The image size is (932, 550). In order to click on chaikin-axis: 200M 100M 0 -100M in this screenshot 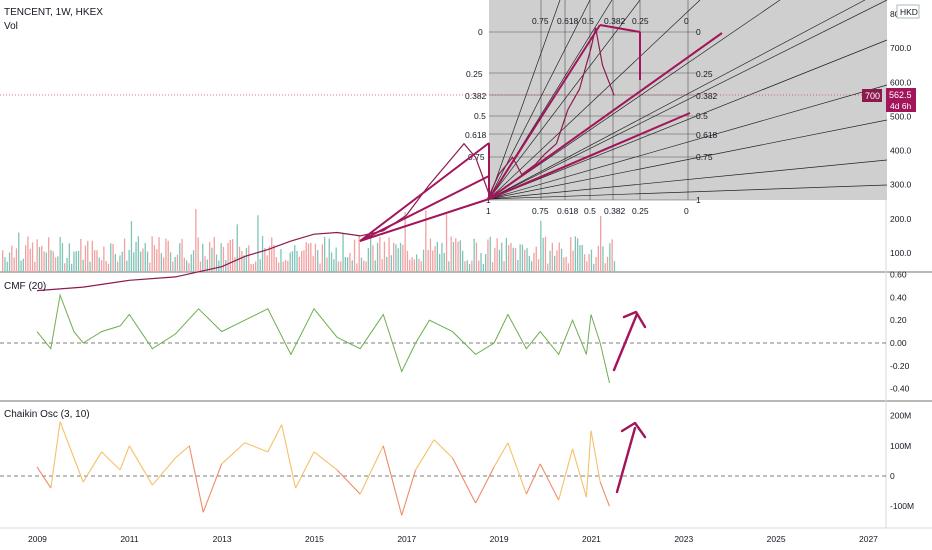, I will do `click(902, 461)`.